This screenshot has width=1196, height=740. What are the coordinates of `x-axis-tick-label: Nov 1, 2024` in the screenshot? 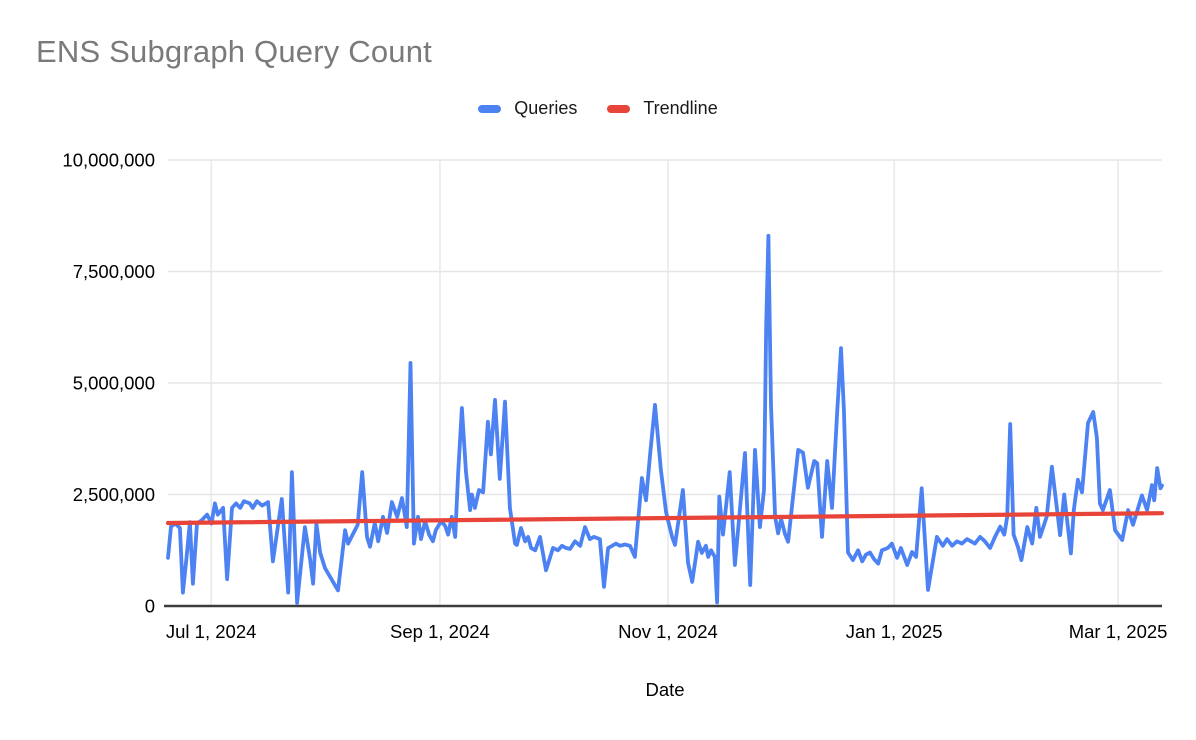 It's located at (668, 631).